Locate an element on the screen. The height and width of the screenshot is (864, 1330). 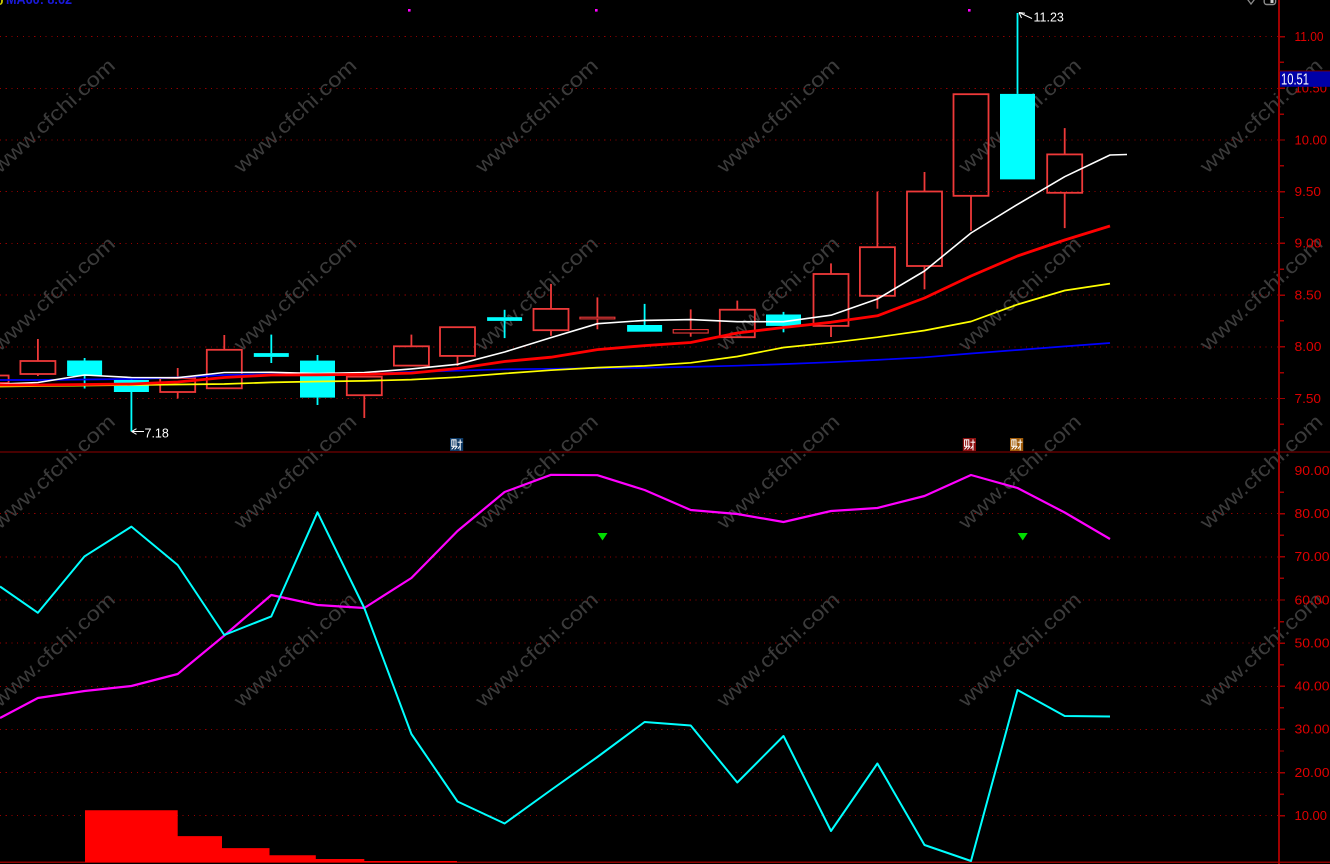
svg-text: 90.00 is located at coordinates (1312, 471).